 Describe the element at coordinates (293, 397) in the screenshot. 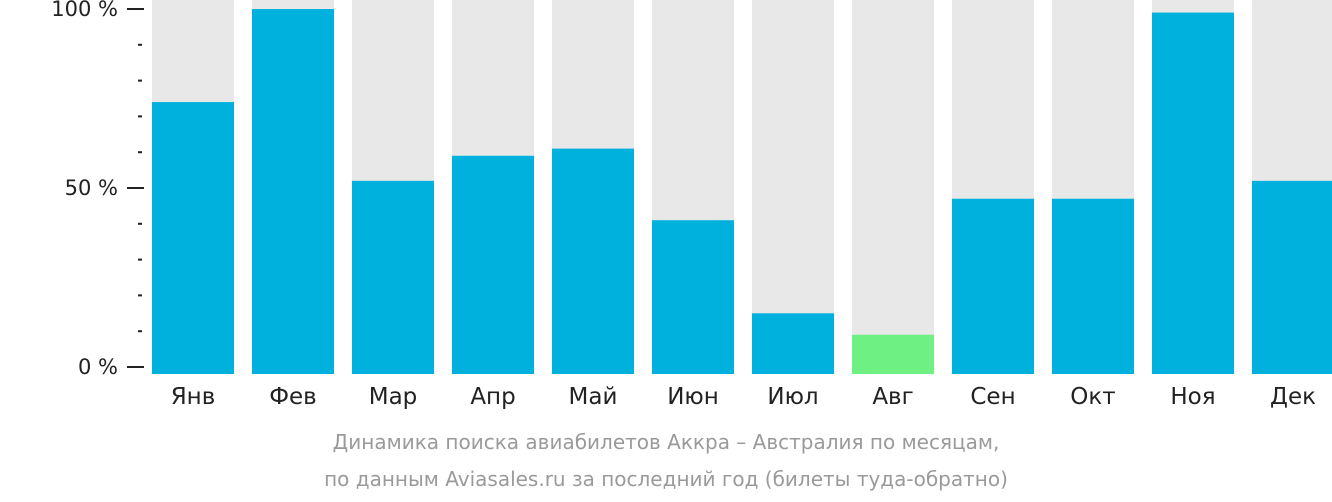

I see `x-tick-label: Фев` at that location.